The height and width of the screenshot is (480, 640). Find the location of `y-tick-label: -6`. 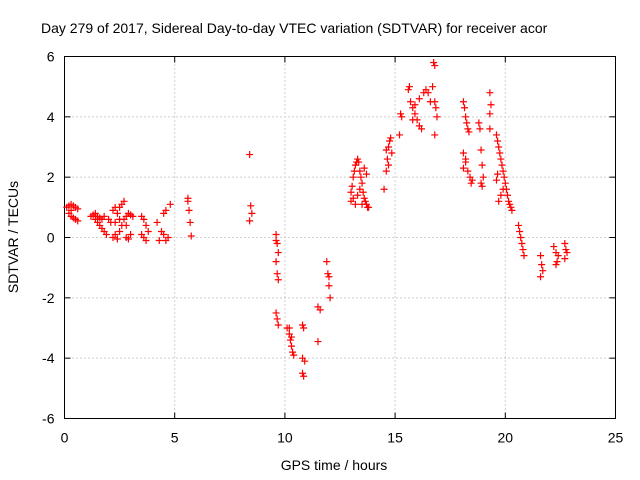

y-tick-label: -6 is located at coordinates (48, 419).